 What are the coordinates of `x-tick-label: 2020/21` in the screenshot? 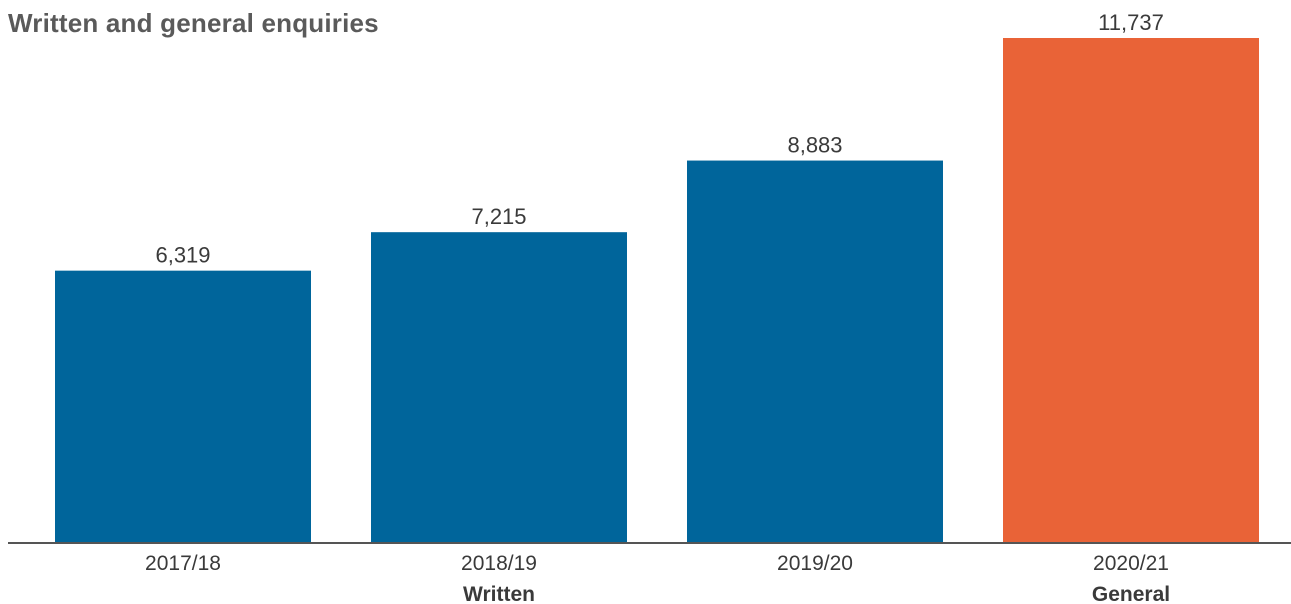 It's located at (1131, 563).